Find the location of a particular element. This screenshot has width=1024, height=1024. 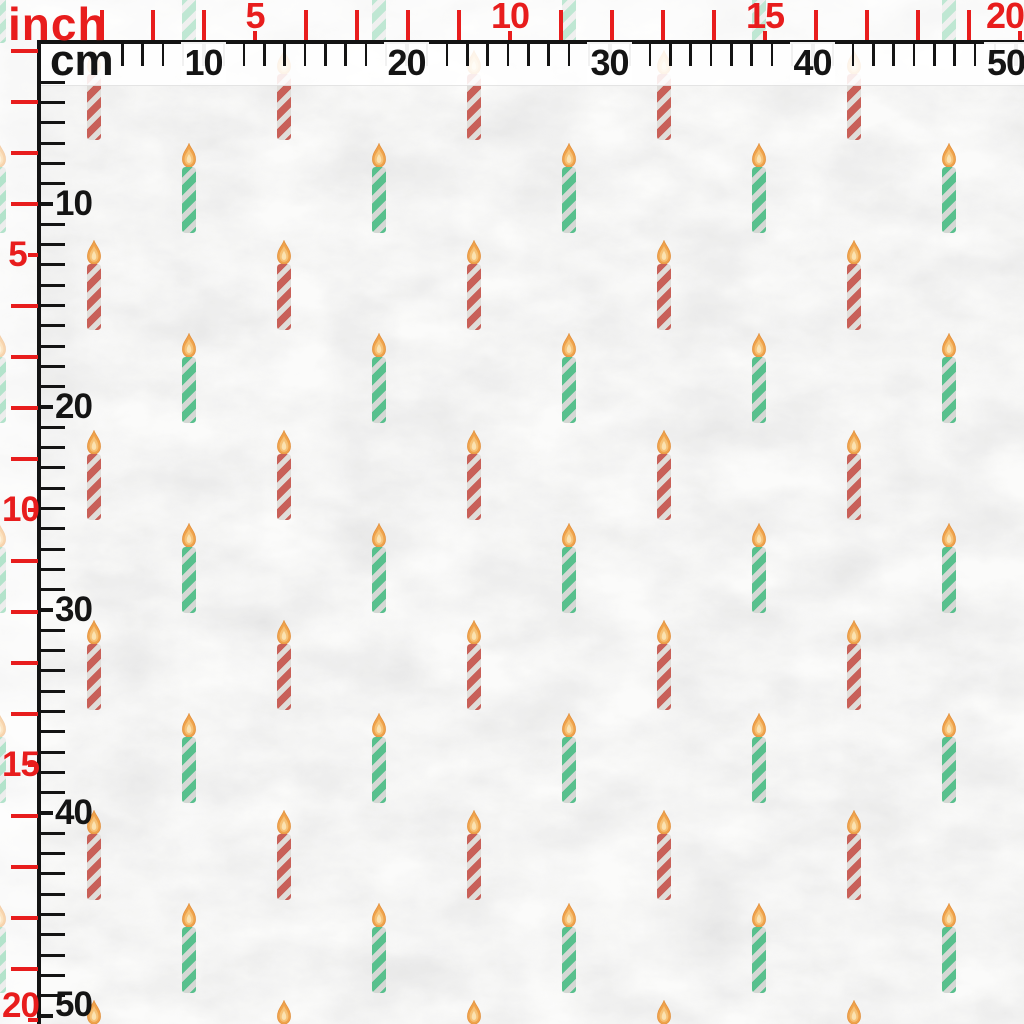

inch-ruler-number: 20 is located at coordinates (1004, 18).